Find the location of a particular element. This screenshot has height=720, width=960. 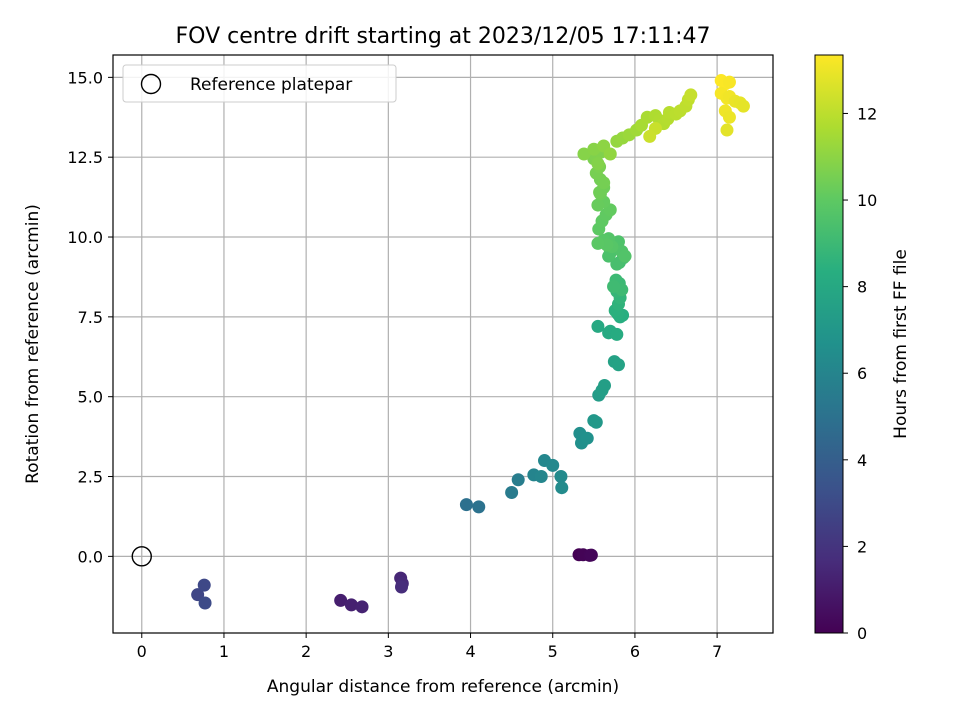

y-tick-label: 7.5 is located at coordinates (90, 317).